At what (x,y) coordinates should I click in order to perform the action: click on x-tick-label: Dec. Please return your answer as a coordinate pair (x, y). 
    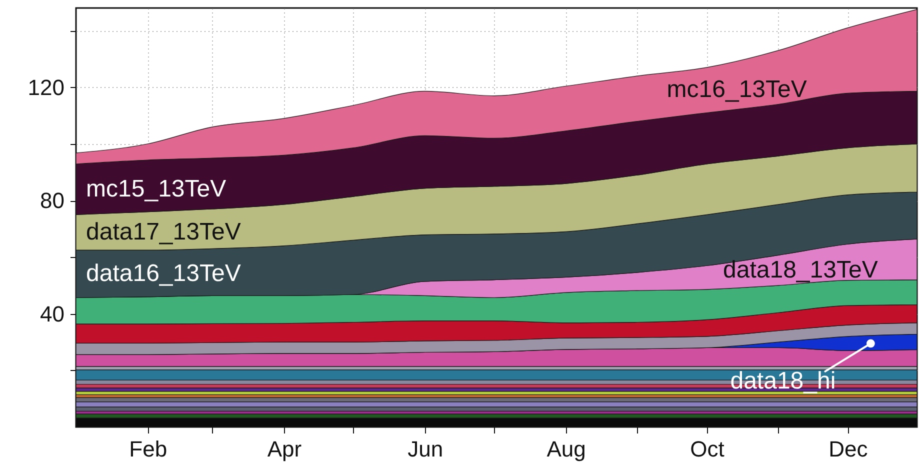
    Looking at the image, I should click on (848, 449).